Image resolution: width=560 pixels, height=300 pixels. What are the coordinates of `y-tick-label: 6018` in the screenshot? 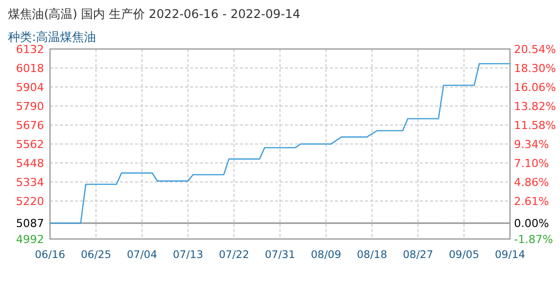 It's located at (30, 68).